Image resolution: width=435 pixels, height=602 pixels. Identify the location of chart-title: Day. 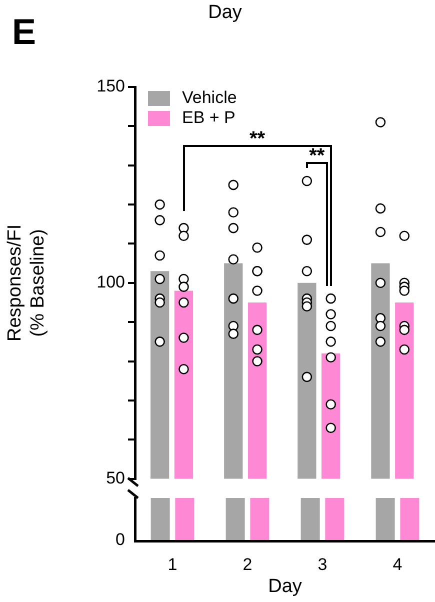
(225, 13).